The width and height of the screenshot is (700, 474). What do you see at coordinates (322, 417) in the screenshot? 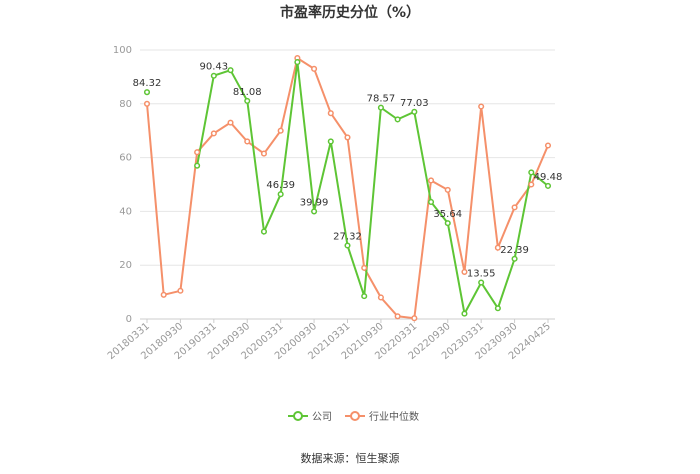
I see `legend-label: 公司` at bounding box center [322, 417].